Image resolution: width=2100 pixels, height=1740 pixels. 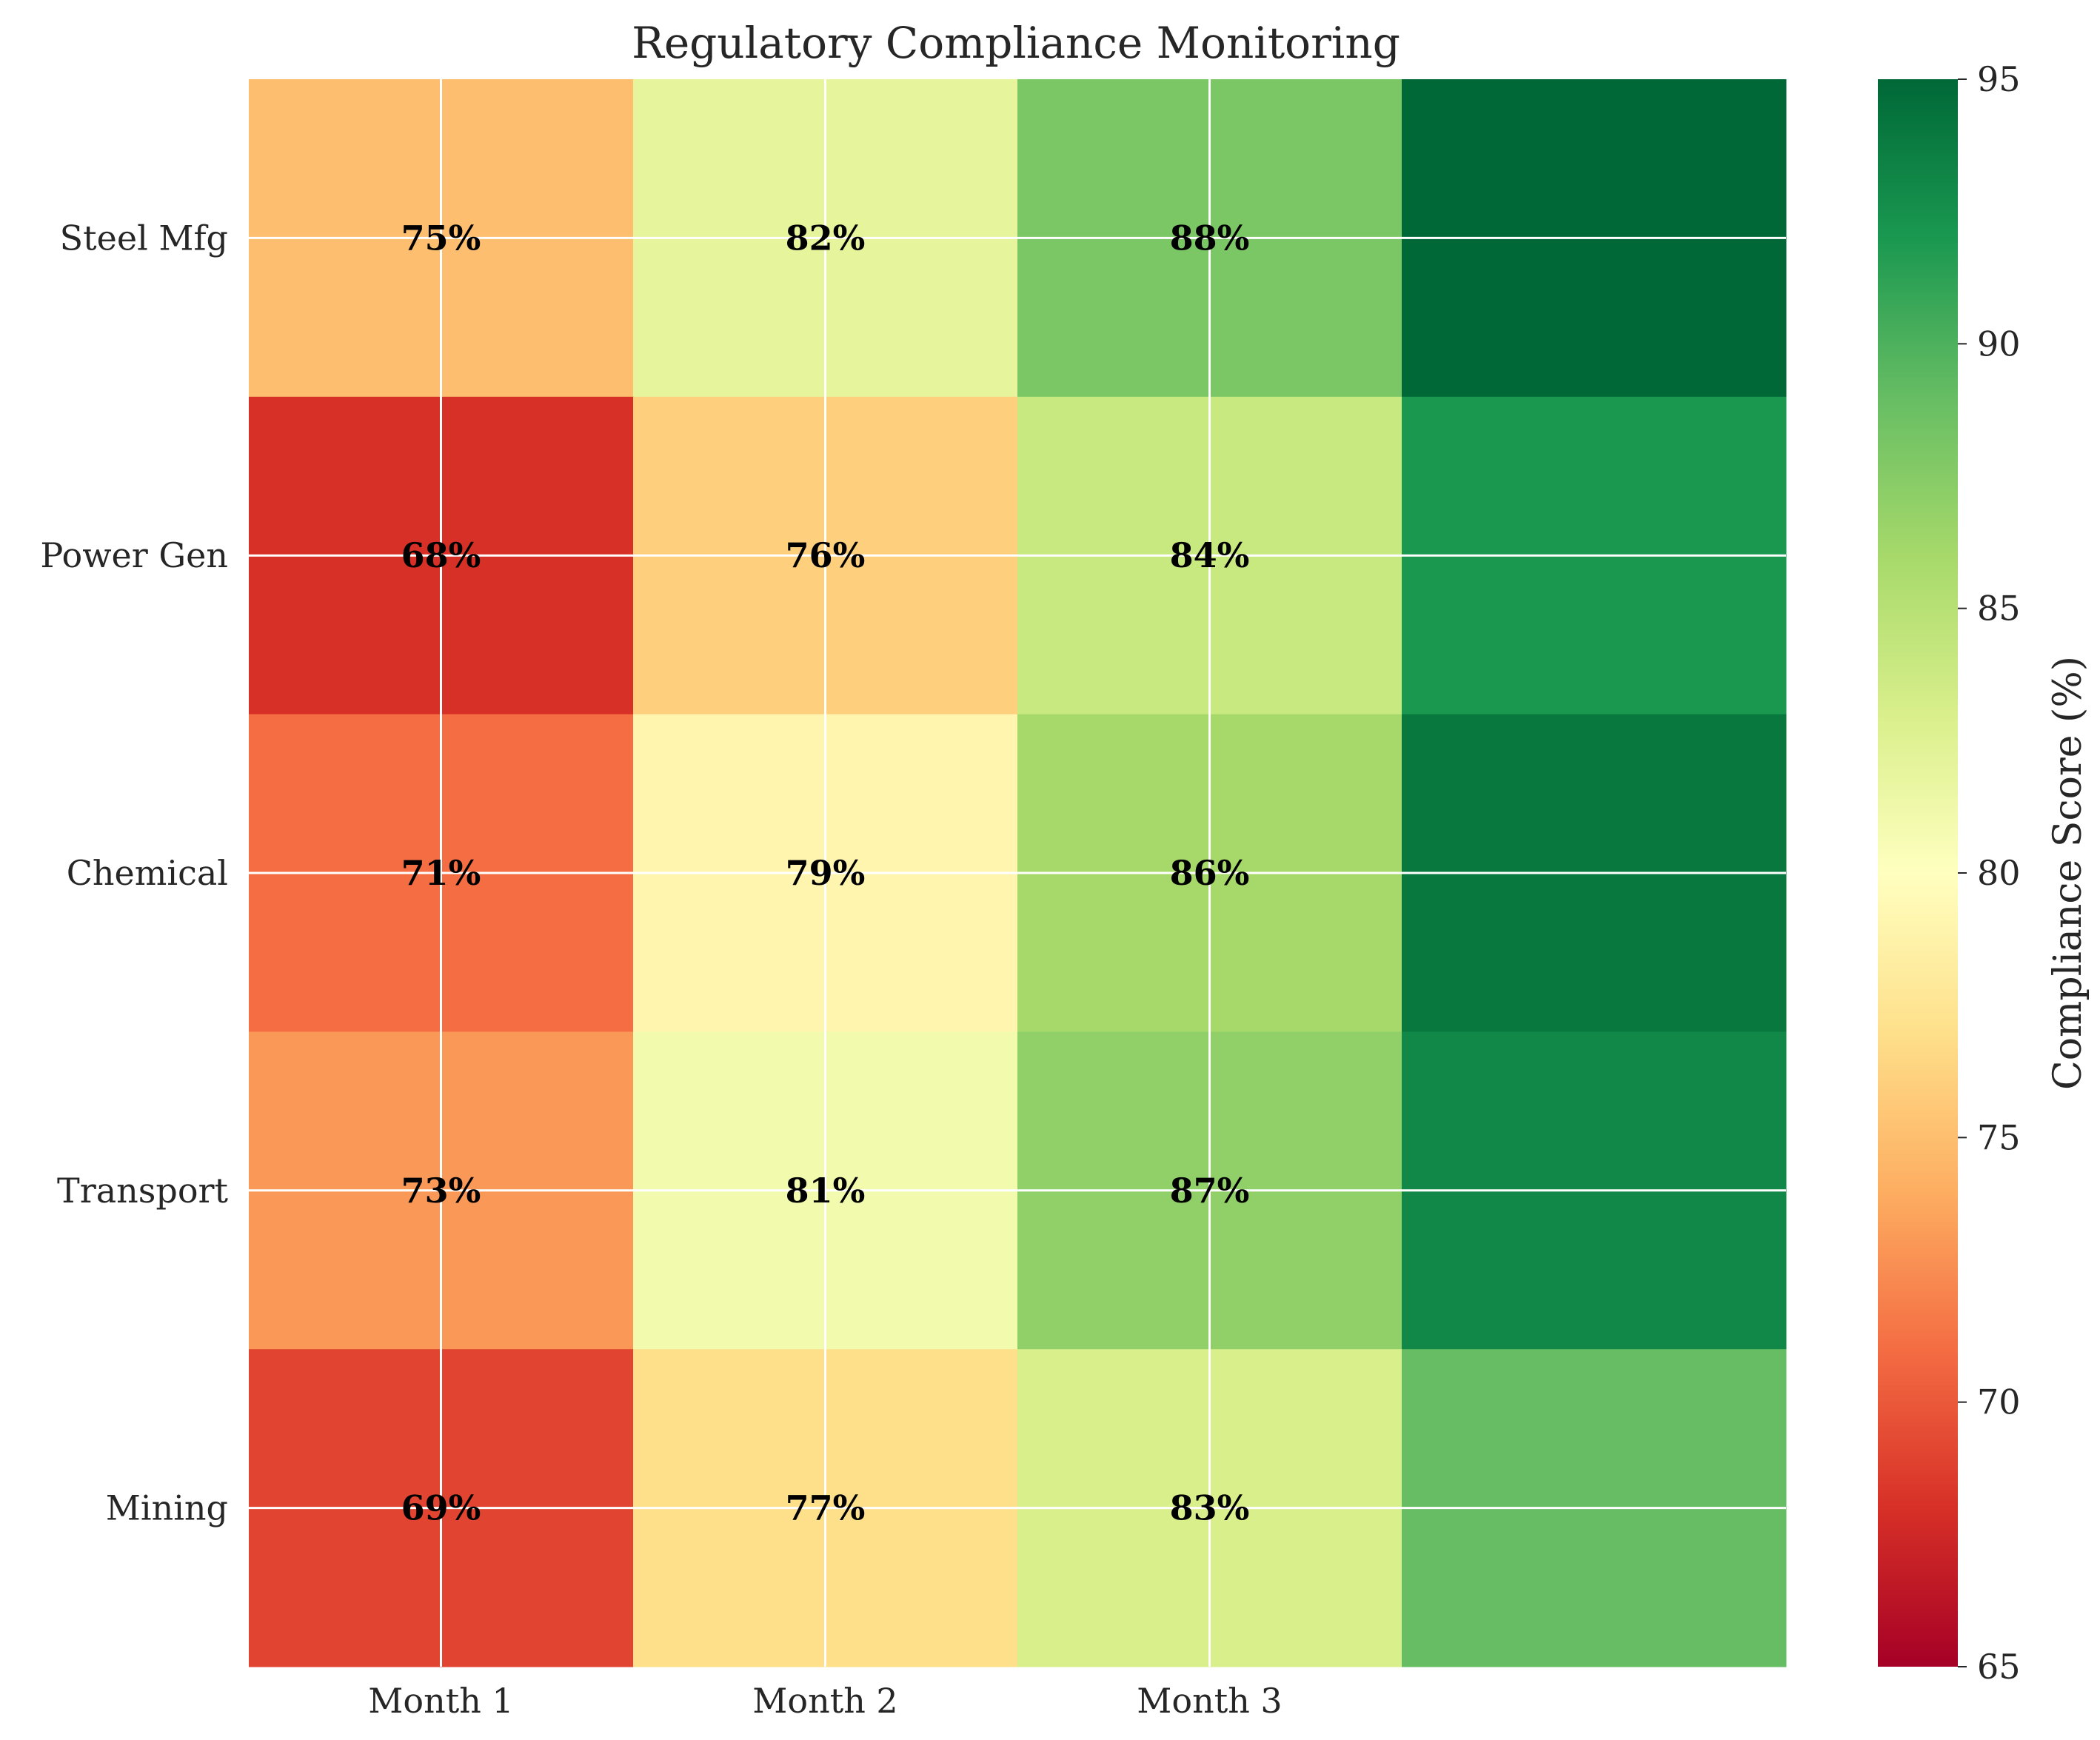 What do you see at coordinates (167, 1508) in the screenshot?
I see `y-tick-label: Mining` at bounding box center [167, 1508].